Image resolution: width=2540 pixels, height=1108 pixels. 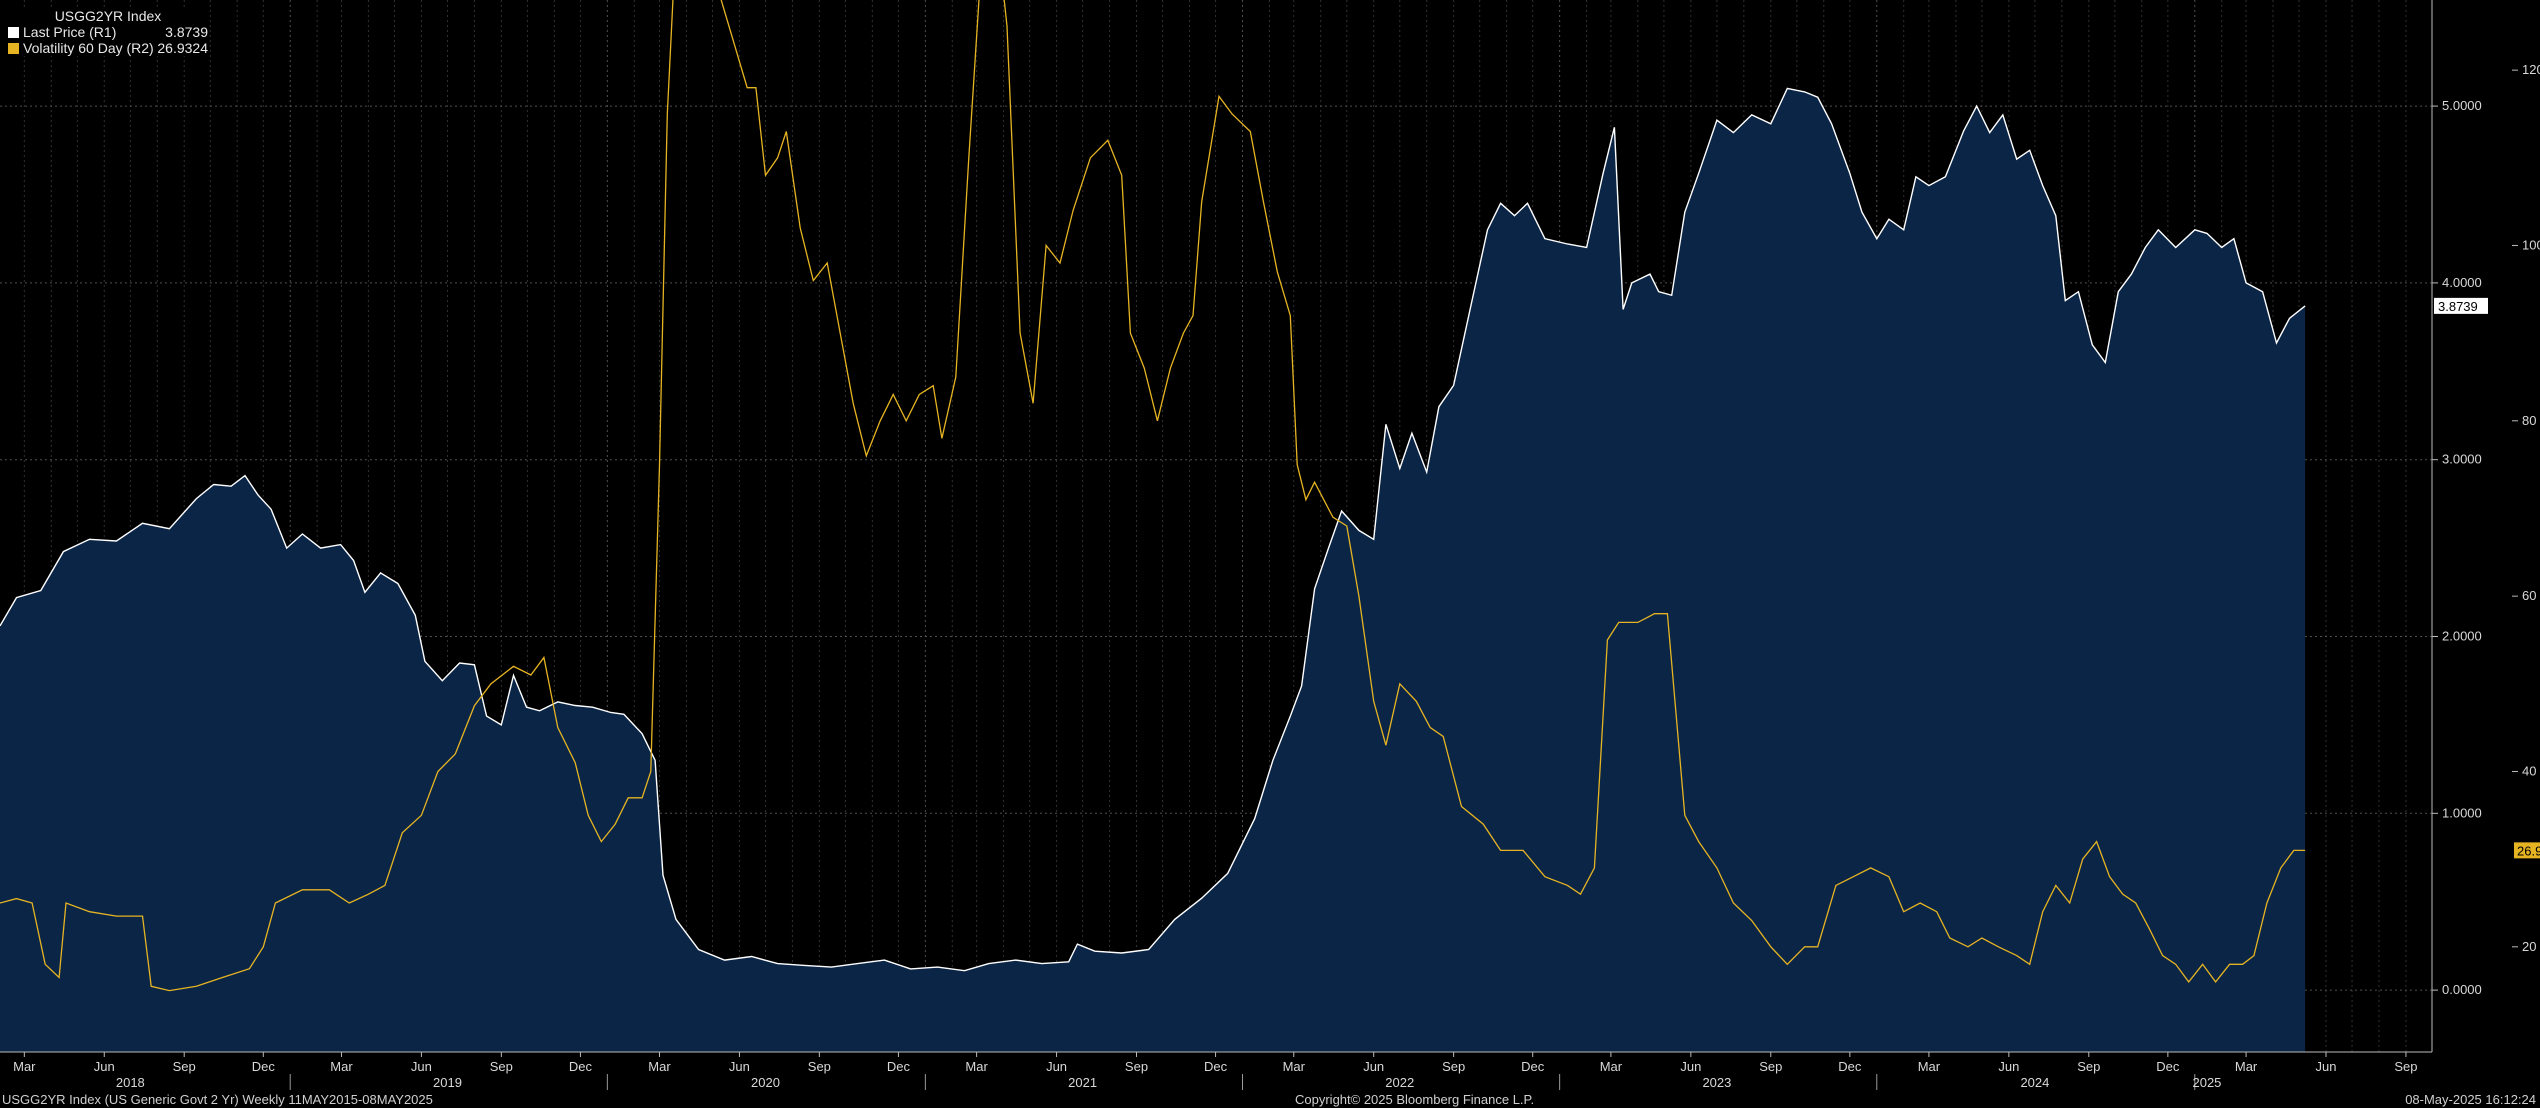 What do you see at coordinates (2462, 282) in the screenshot?
I see `r1-tick-label: 4.0000` at bounding box center [2462, 282].